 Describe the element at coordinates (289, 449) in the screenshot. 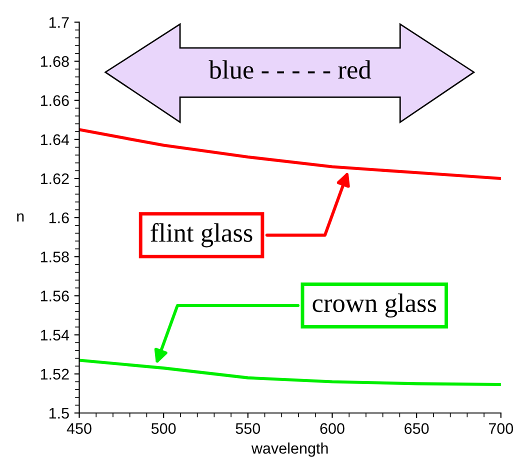

I see `x-axis-title: wavelength` at that location.